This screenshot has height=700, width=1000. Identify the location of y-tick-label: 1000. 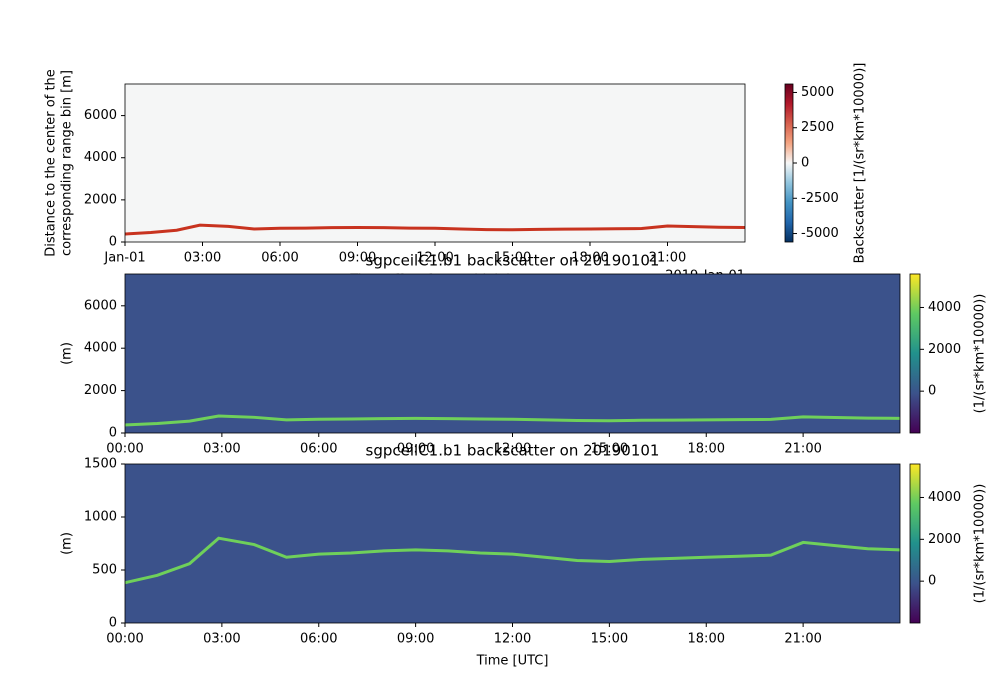
(100, 517).